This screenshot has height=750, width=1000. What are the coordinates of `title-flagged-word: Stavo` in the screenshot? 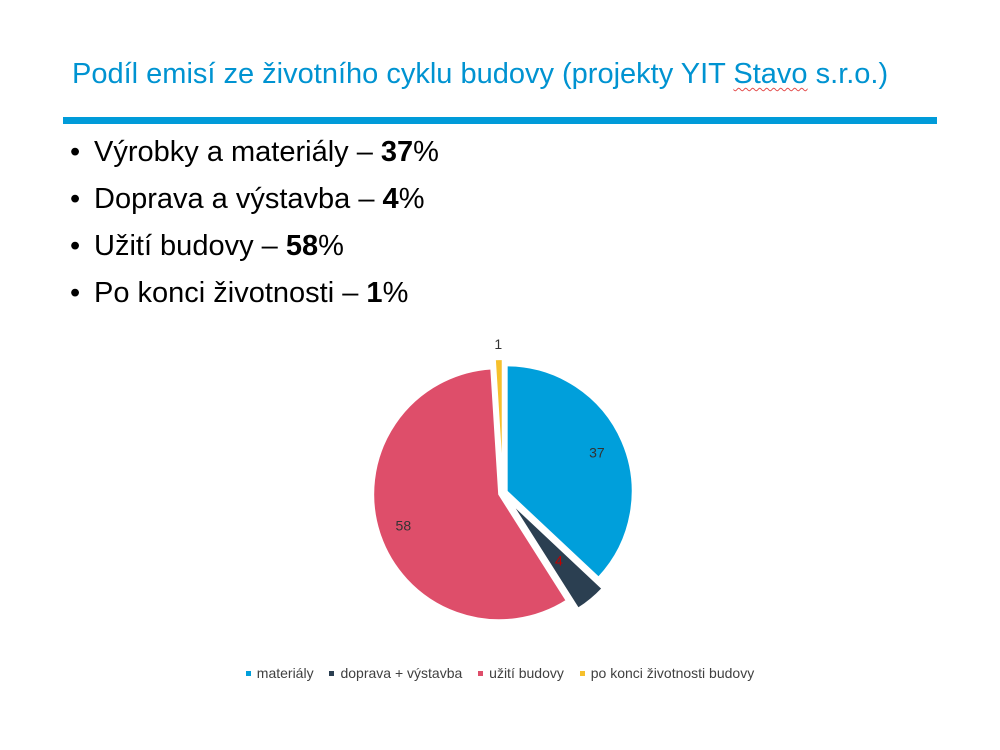 It's located at (770, 74).